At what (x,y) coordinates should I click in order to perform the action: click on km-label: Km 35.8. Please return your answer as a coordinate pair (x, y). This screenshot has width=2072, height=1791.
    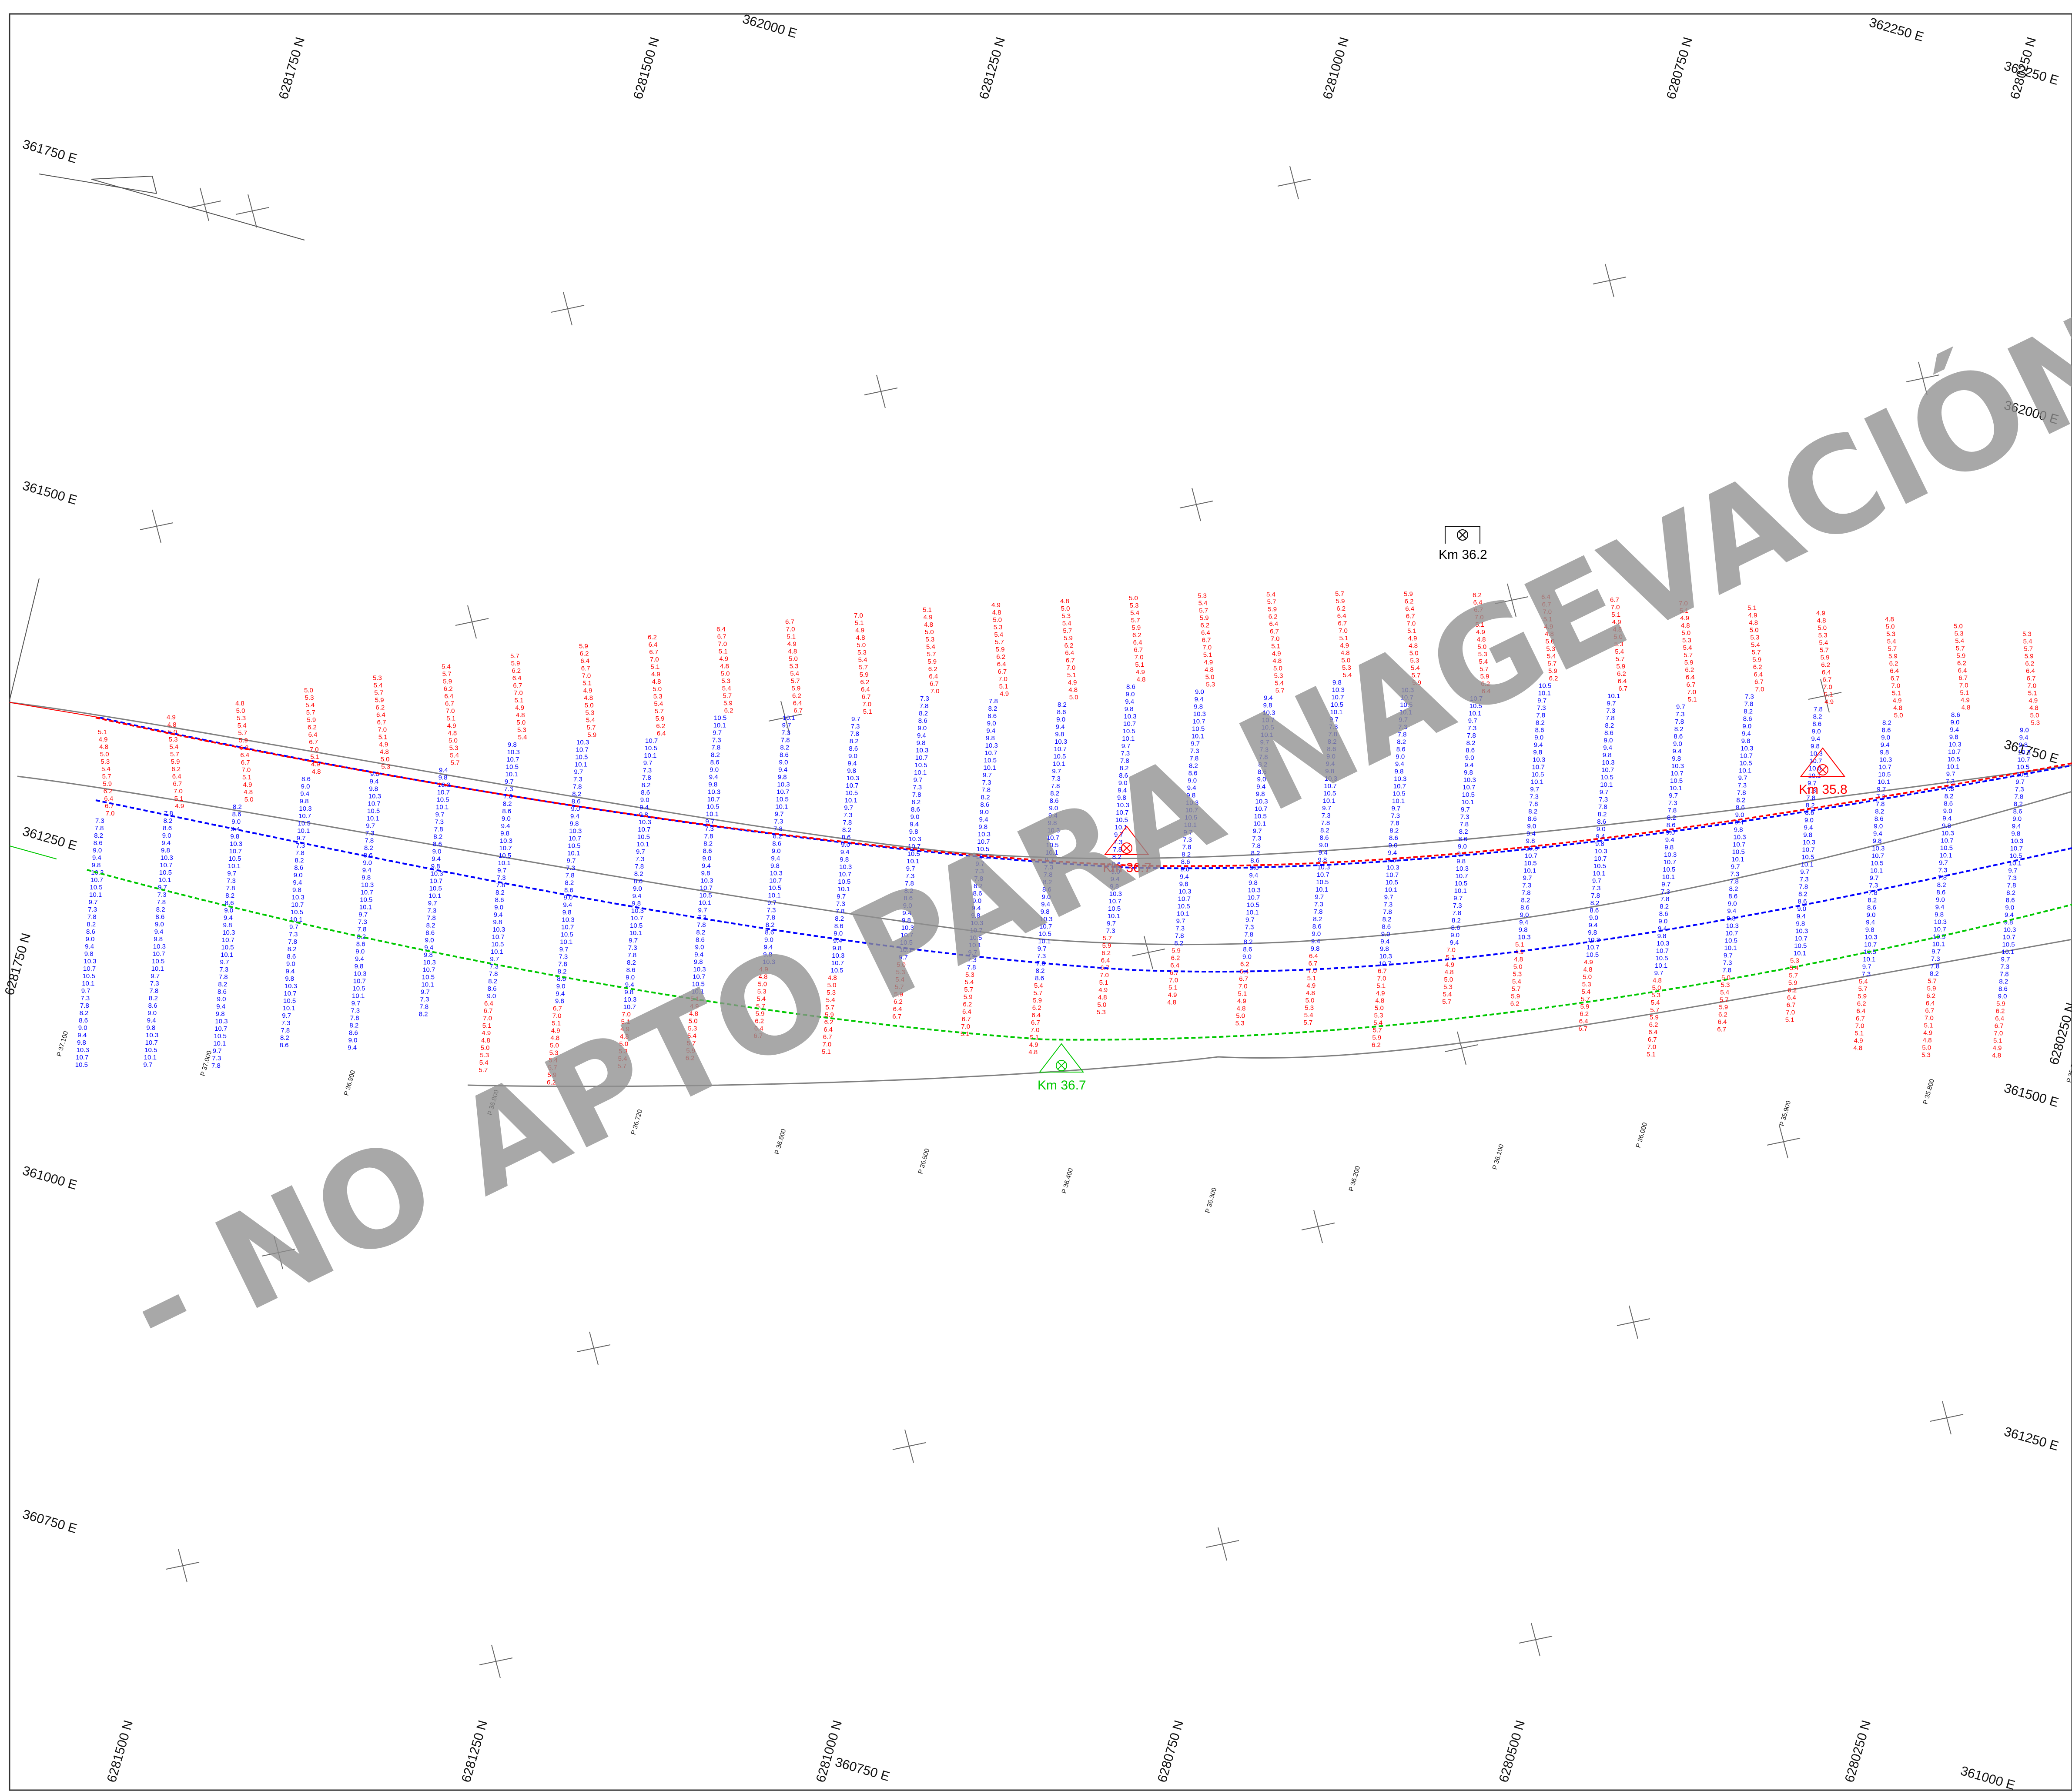
    Looking at the image, I should click on (1823, 789).